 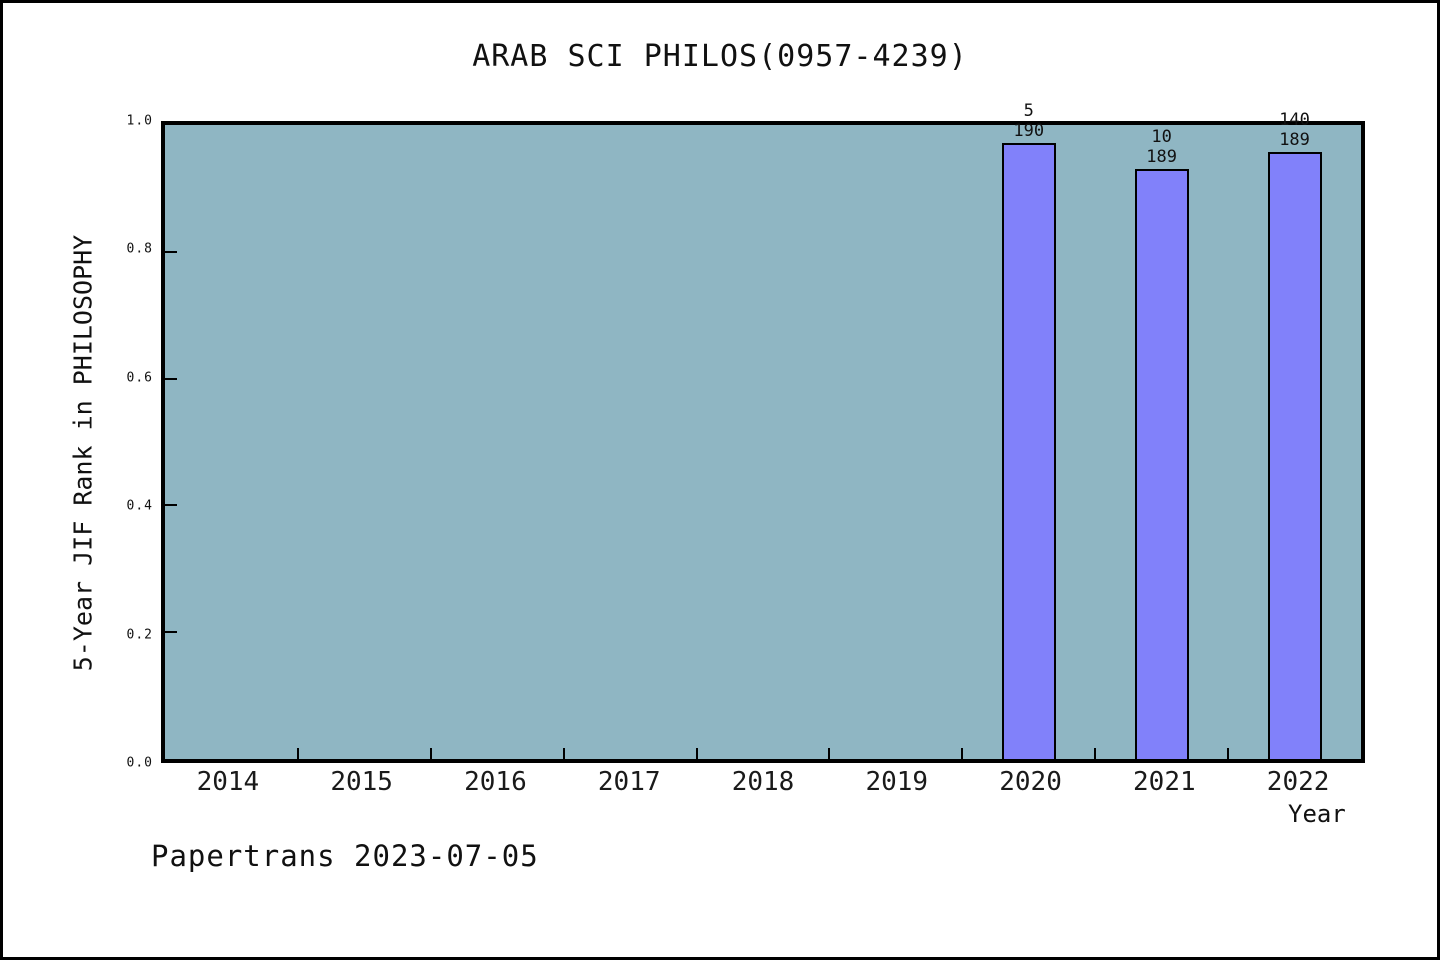 I want to click on x-axis-tick-labels: 2014 2015 2016 2017 2018 2019 2020 2021 2022, so click(x=763, y=784).